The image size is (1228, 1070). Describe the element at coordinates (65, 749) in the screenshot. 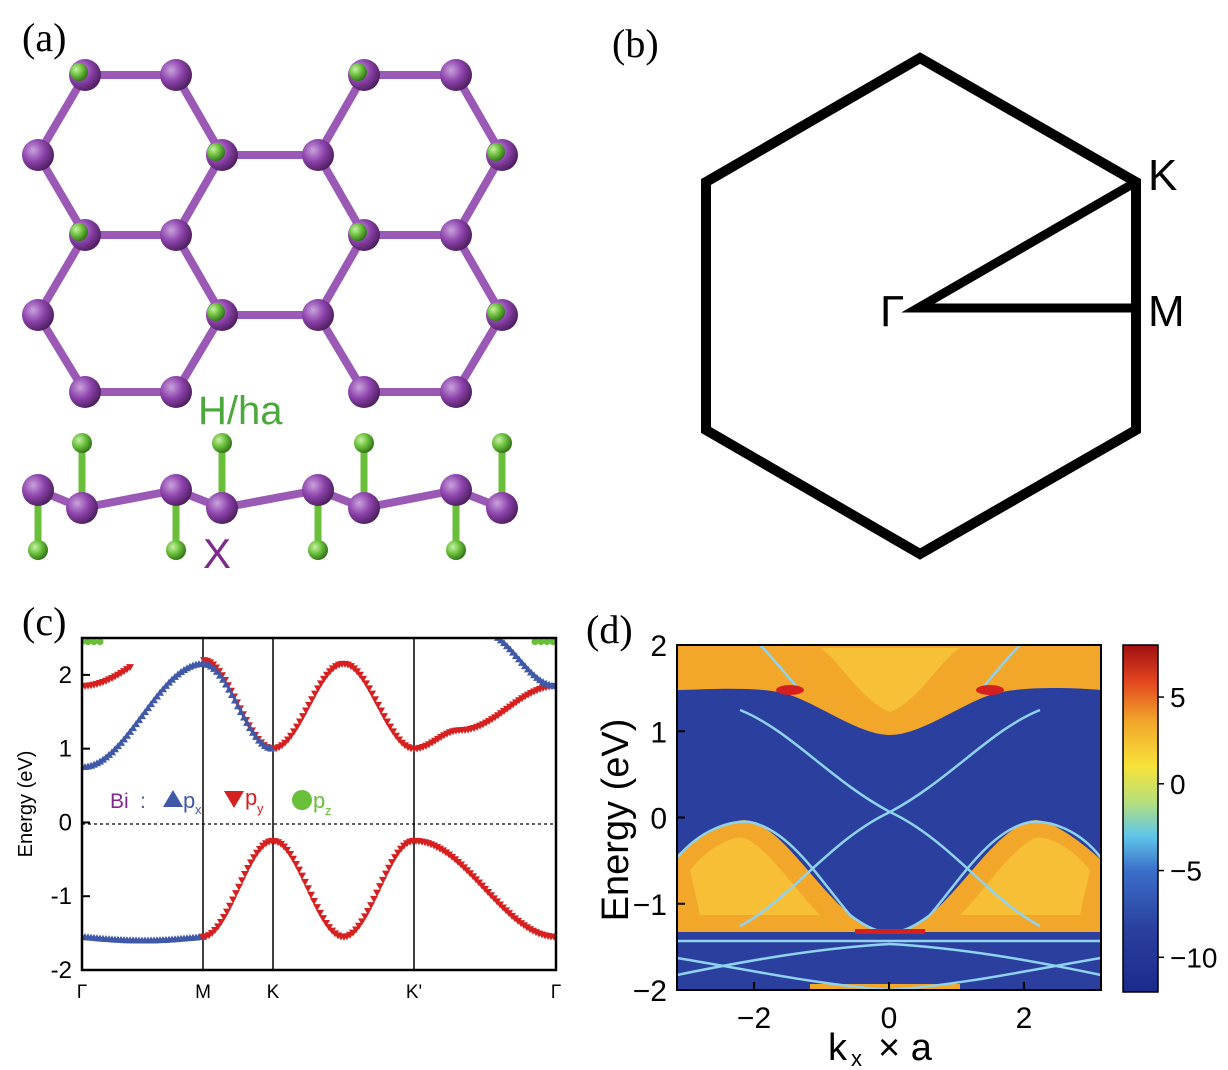

I see `c-ytick-label: 1` at that location.